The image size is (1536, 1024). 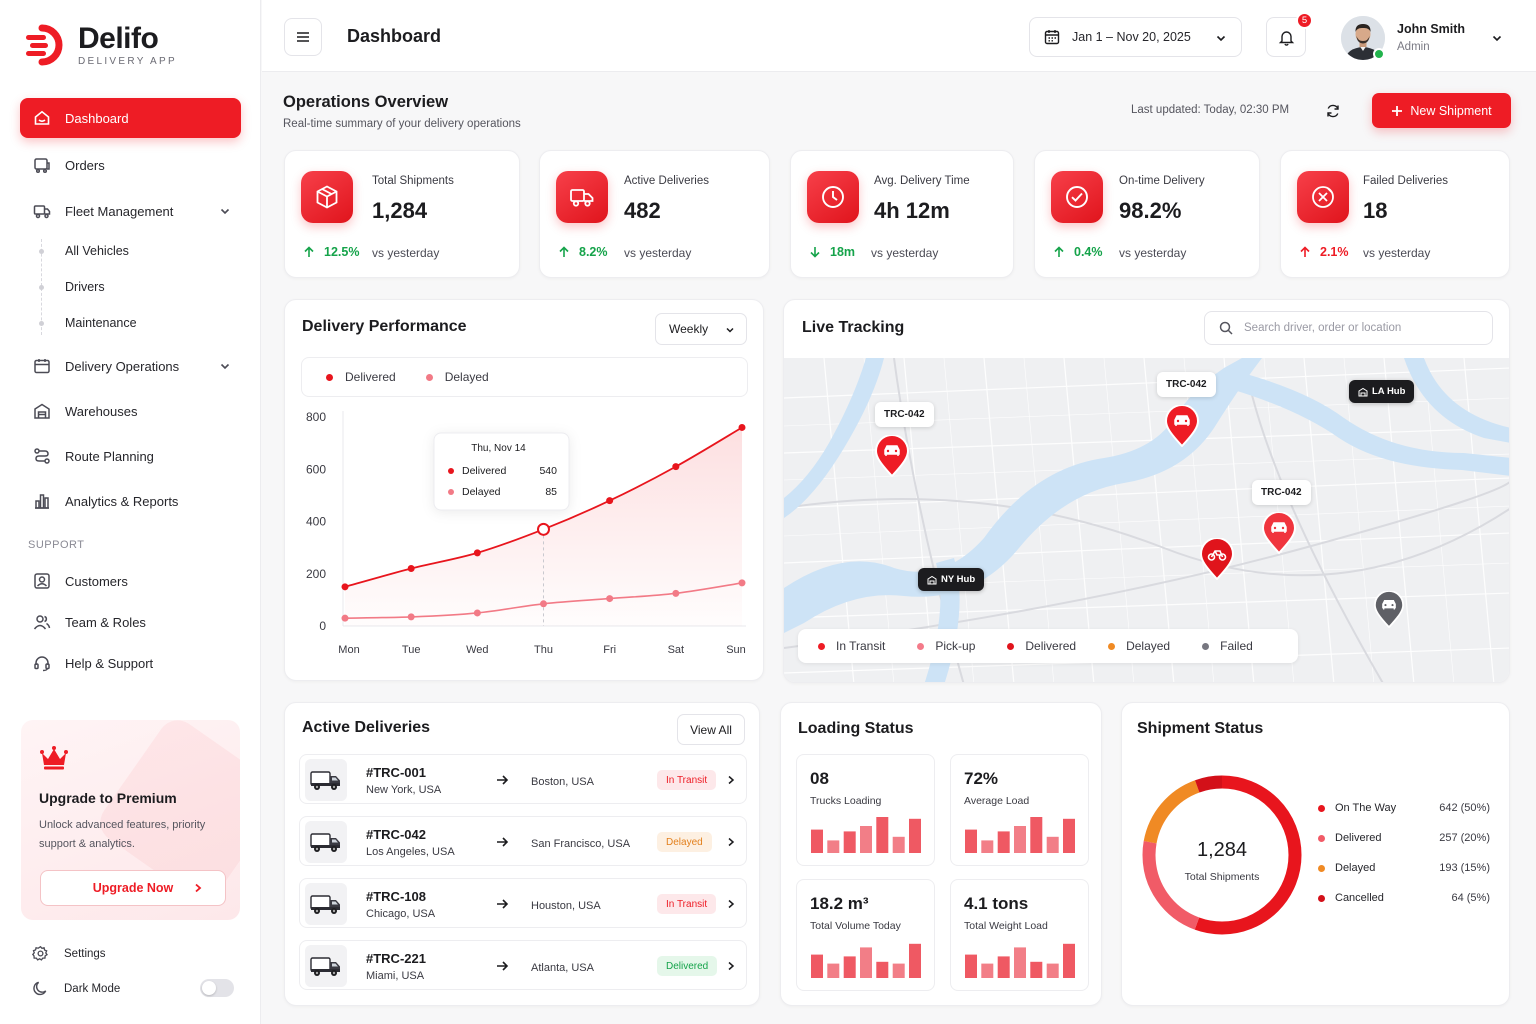 What do you see at coordinates (676, 650) in the screenshot?
I see `x-tick-label: Sat` at bounding box center [676, 650].